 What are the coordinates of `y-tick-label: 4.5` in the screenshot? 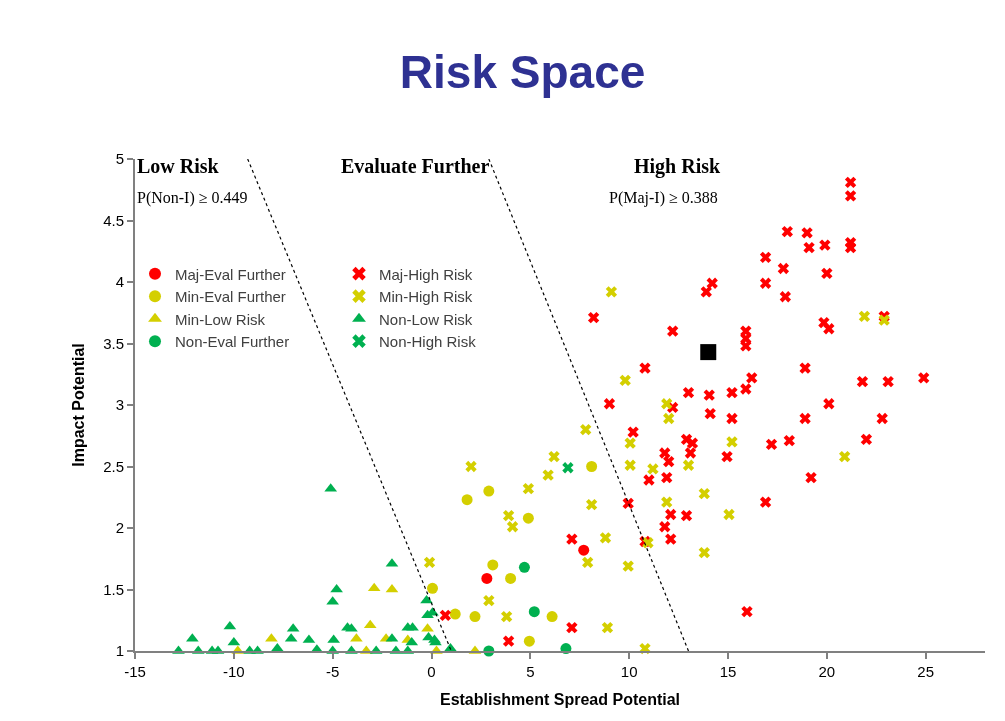 It's located at (113, 220).